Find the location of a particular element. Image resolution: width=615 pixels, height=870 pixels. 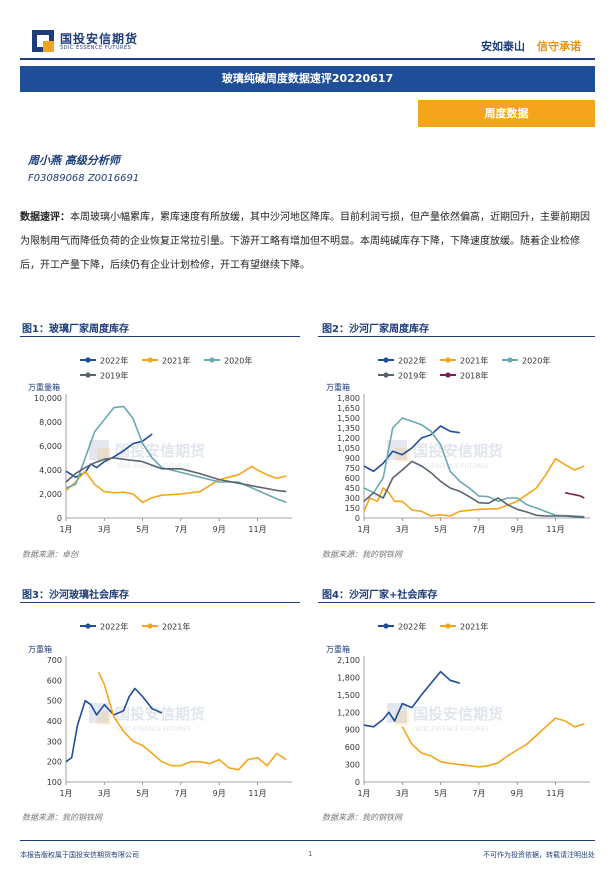

watermark-logo is located at coordinates (99, 450).